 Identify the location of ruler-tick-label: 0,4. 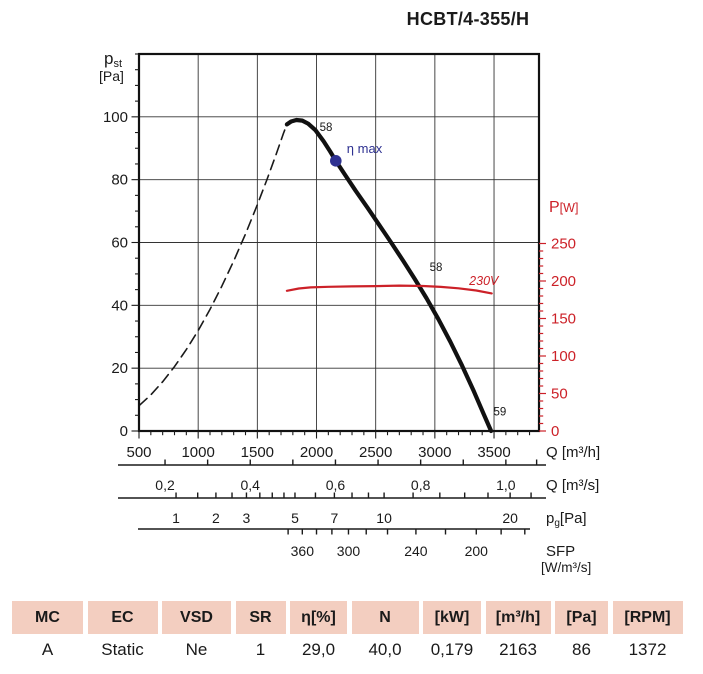
(251, 485).